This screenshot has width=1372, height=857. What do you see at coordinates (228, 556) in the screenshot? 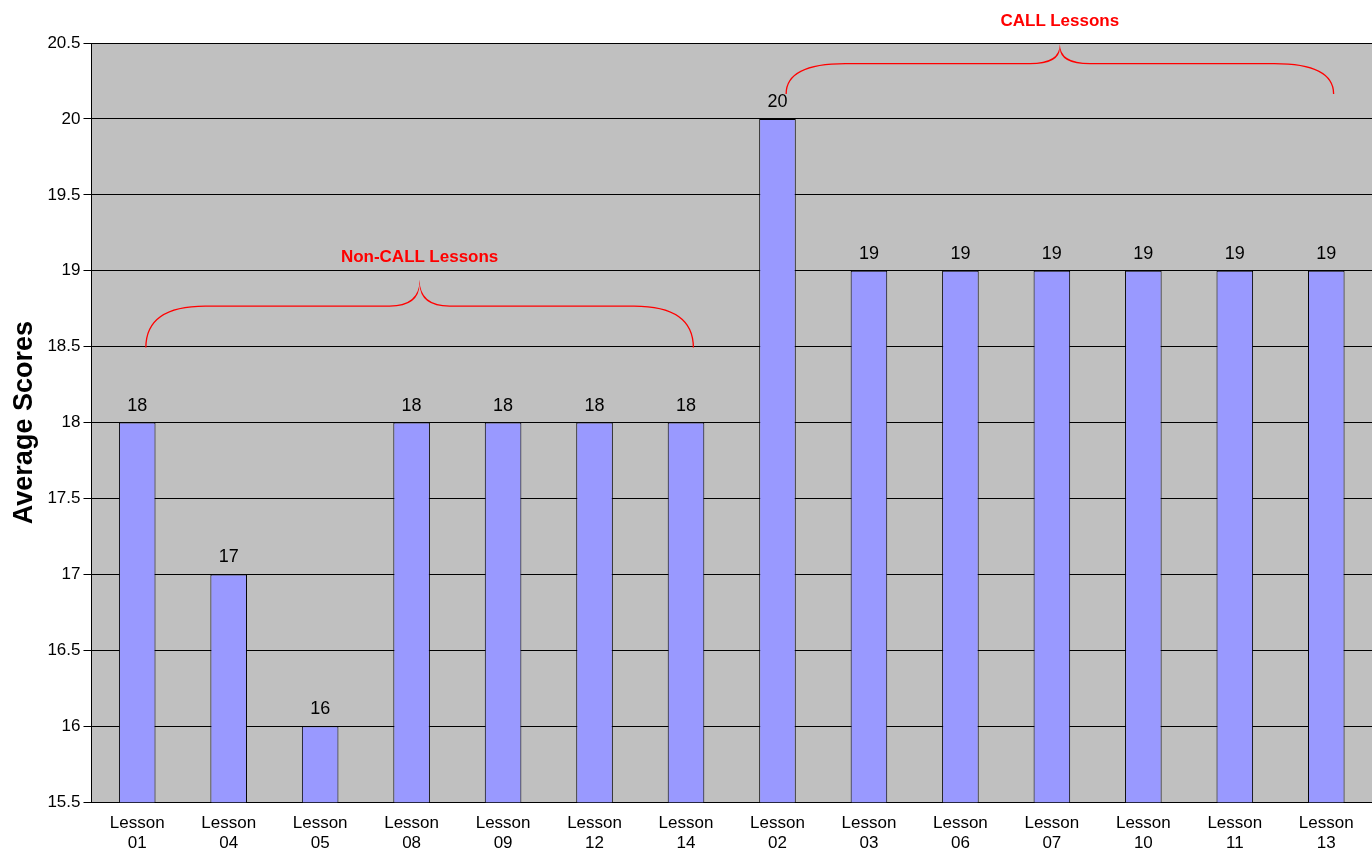
I see `data-label: 17` at bounding box center [228, 556].